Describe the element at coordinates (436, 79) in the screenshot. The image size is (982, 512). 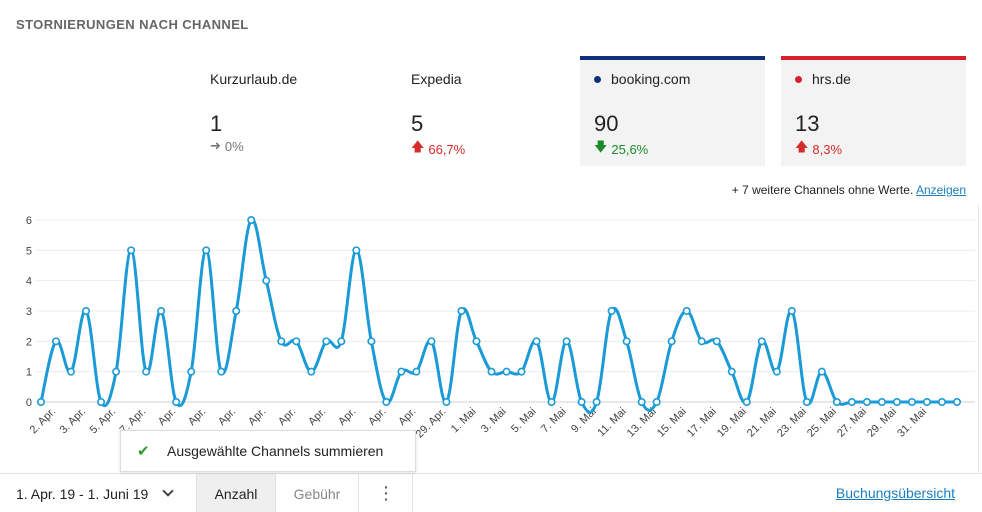
I see `channel-name: Expedia` at that location.